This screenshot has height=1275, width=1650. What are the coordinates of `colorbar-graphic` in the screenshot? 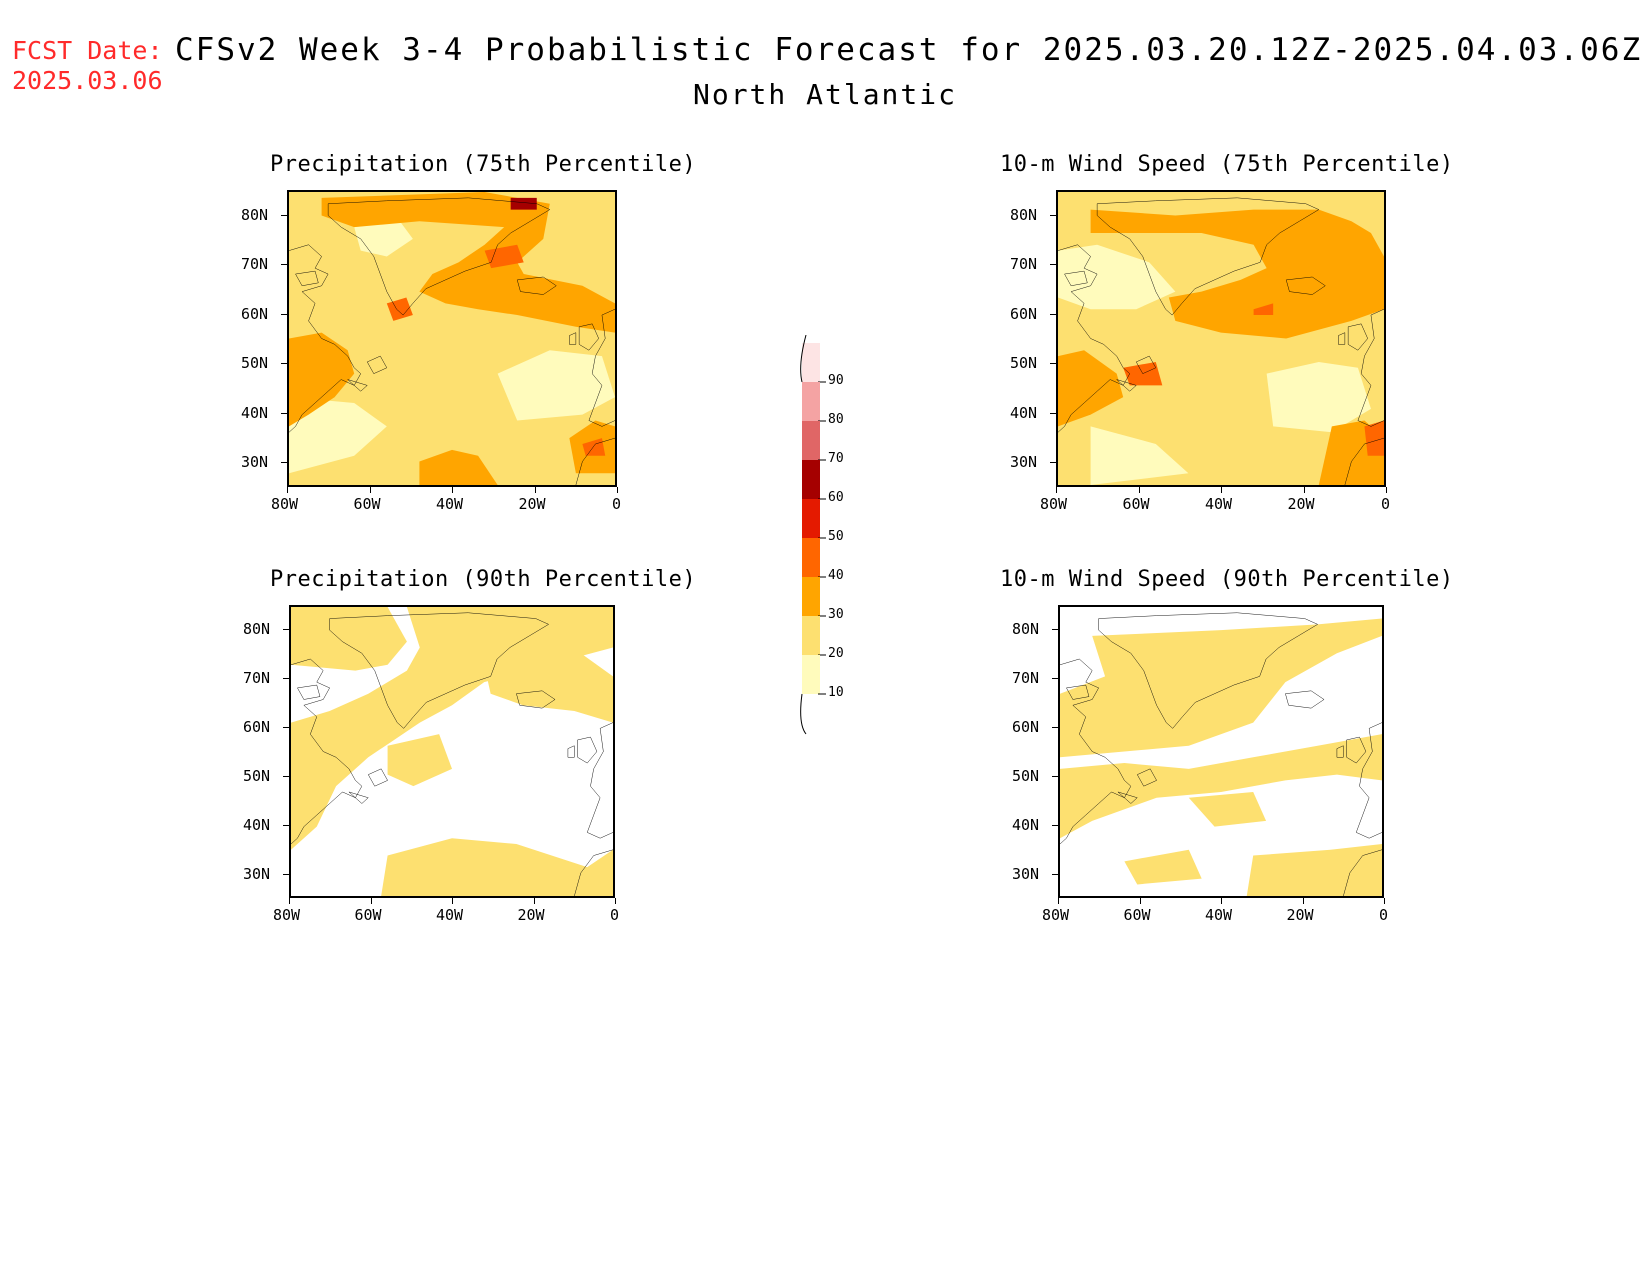 It's located at (813, 534).